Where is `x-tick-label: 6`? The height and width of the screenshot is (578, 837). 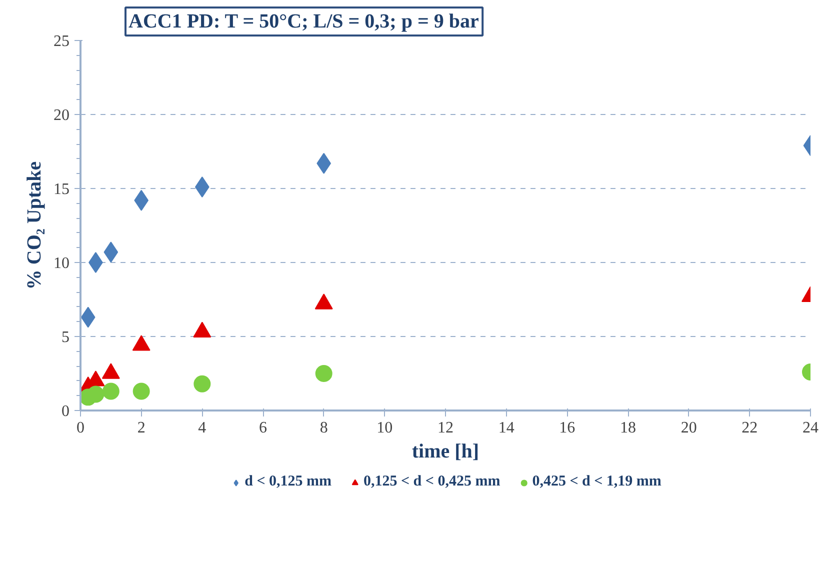
x-tick-label: 6 is located at coordinates (263, 428).